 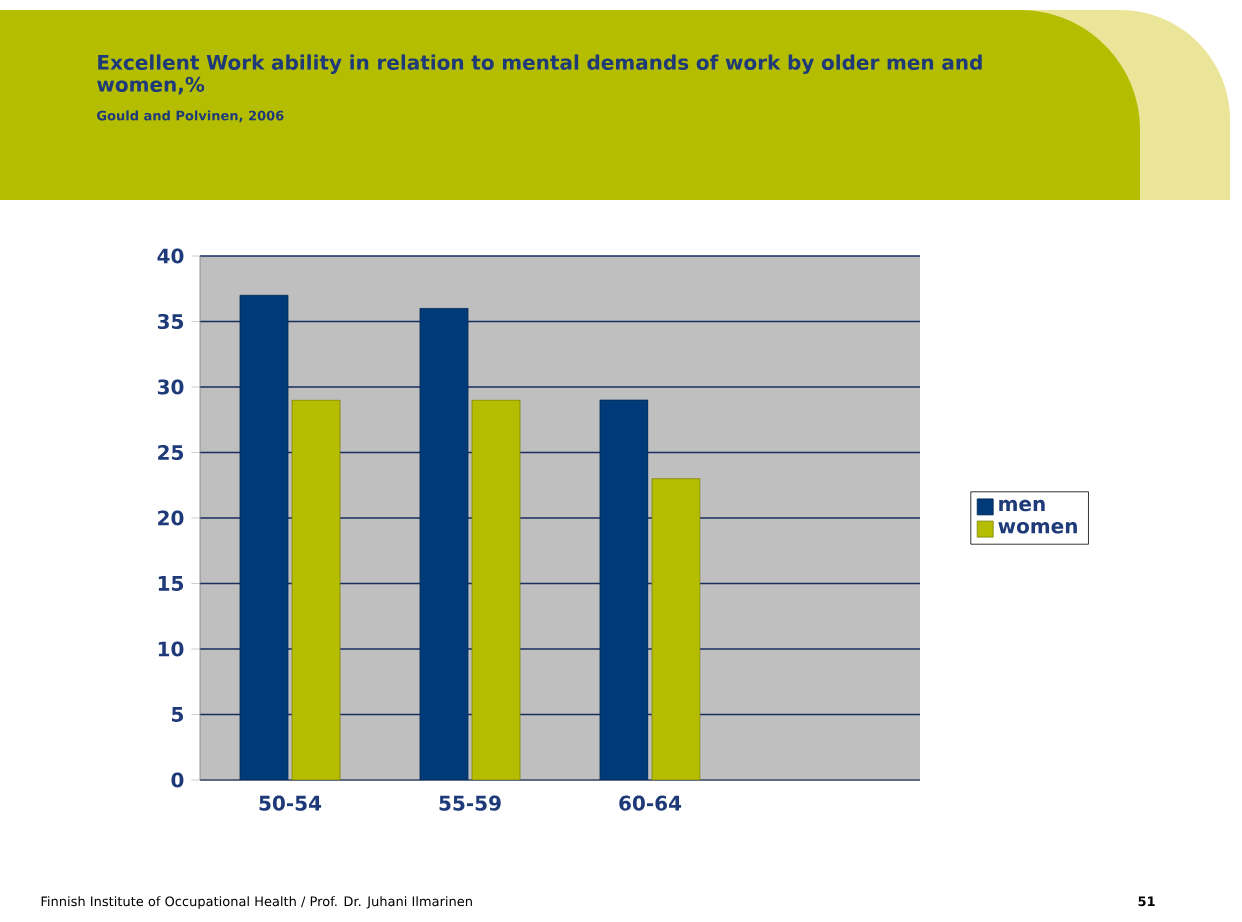 What do you see at coordinates (177, 780) in the screenshot?
I see `y-tick-label: 0` at bounding box center [177, 780].